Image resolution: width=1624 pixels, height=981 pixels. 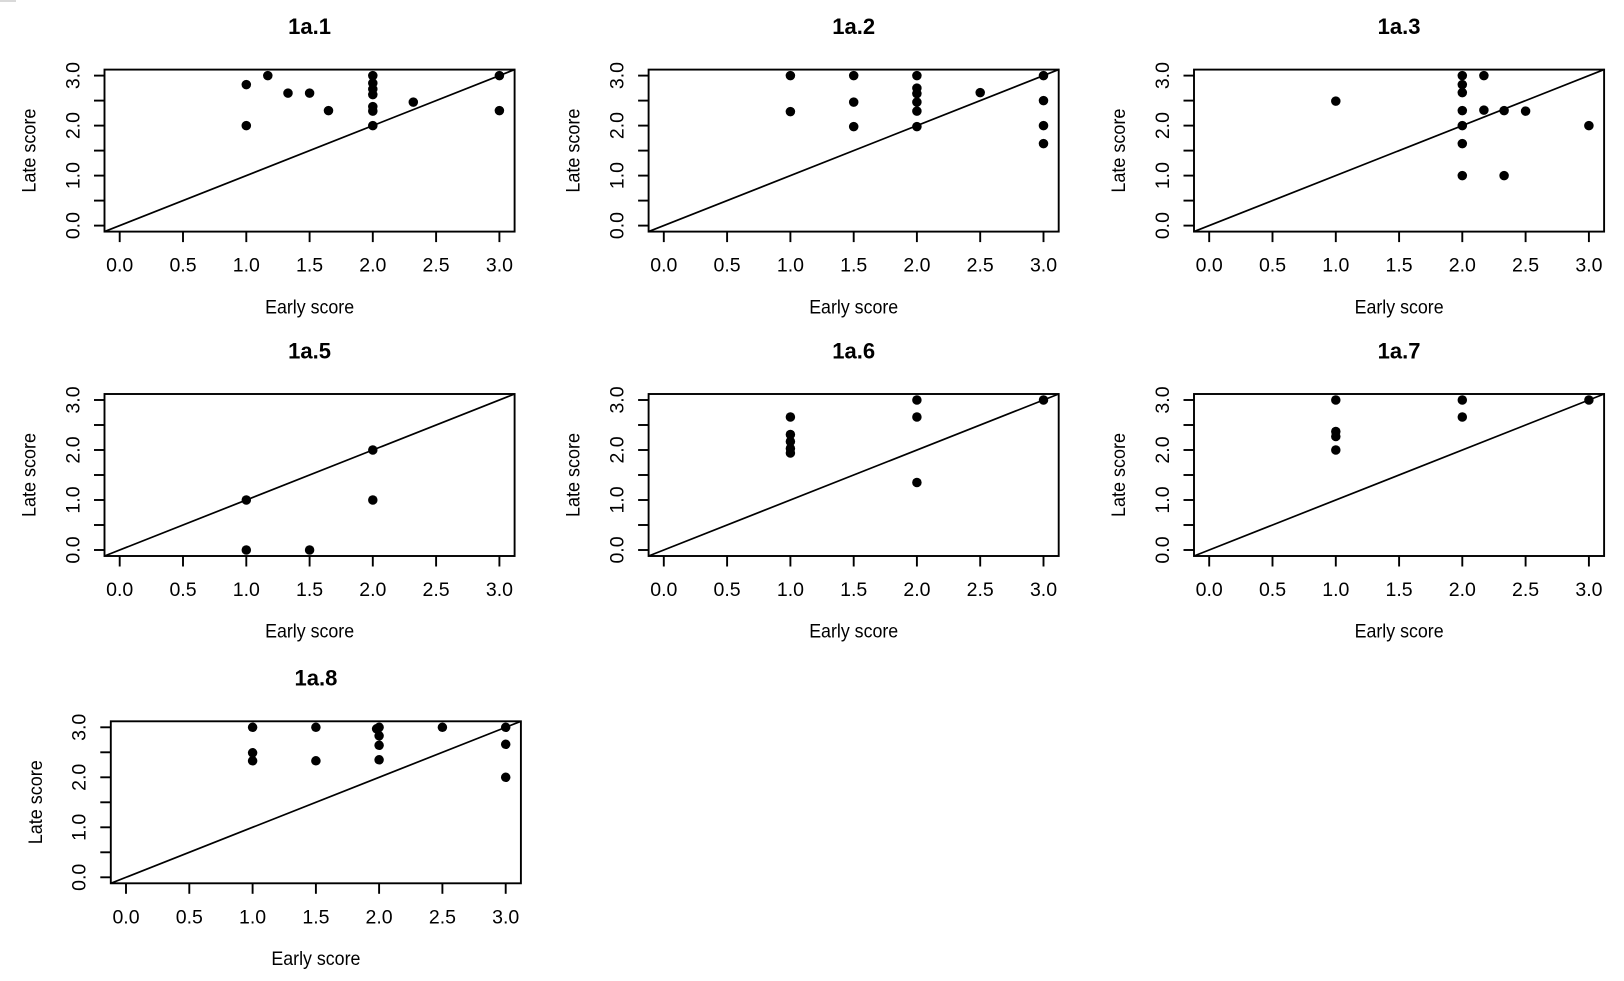 I want to click on svg-text: 1a.7, so click(x=1399, y=350).